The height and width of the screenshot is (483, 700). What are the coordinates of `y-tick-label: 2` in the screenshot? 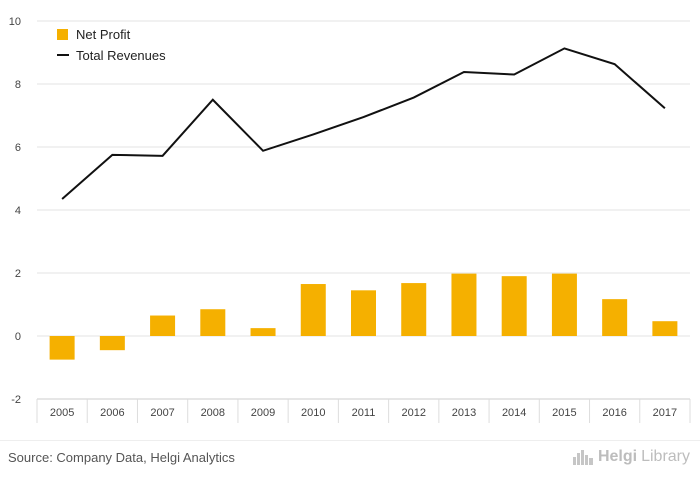 It's located at (18, 274).